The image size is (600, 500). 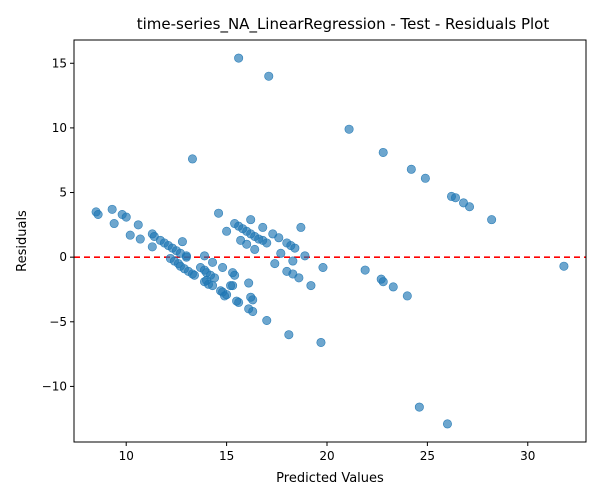 I want to click on x-tick-label: 10, so click(x=126, y=456).